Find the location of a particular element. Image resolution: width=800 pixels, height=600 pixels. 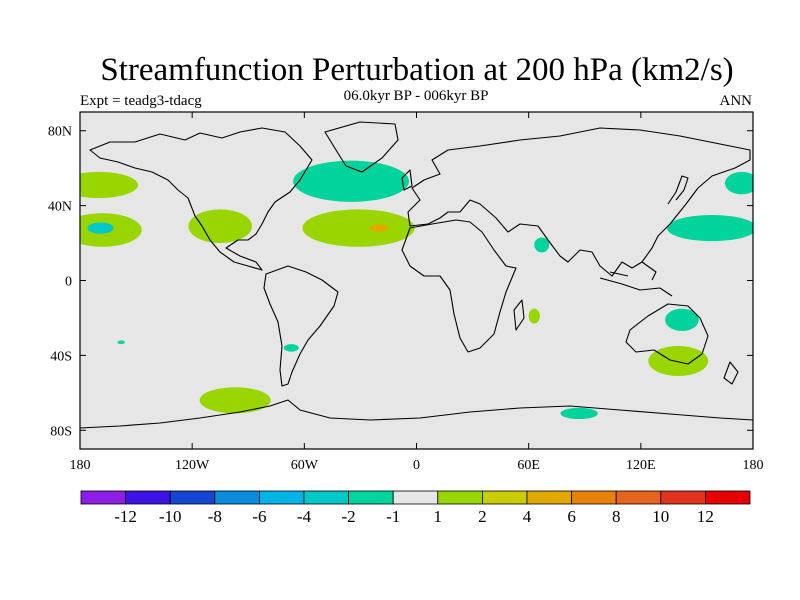

coastline-greenland is located at coordinates (361, 147).